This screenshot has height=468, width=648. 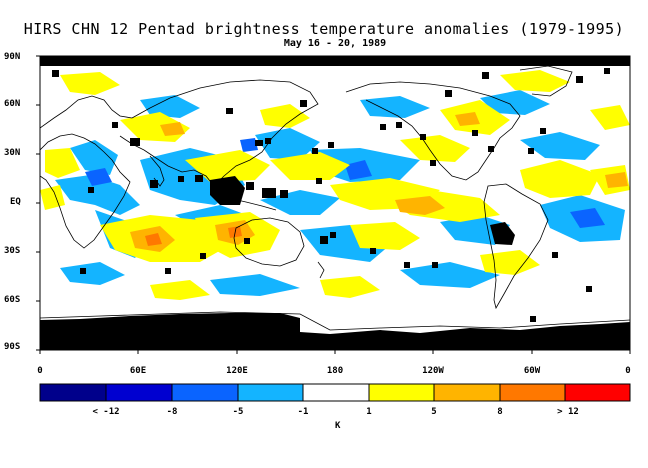 I want to click on colorbar-label-5: 1, so click(x=369, y=412).